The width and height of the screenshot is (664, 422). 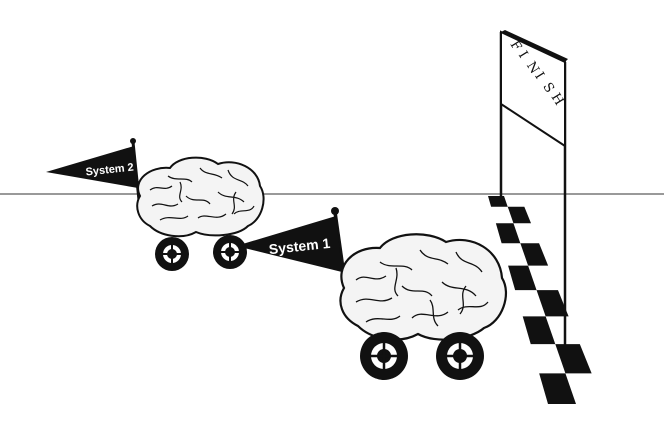 I want to click on racer-system-2: System 2, so click(x=155, y=204).